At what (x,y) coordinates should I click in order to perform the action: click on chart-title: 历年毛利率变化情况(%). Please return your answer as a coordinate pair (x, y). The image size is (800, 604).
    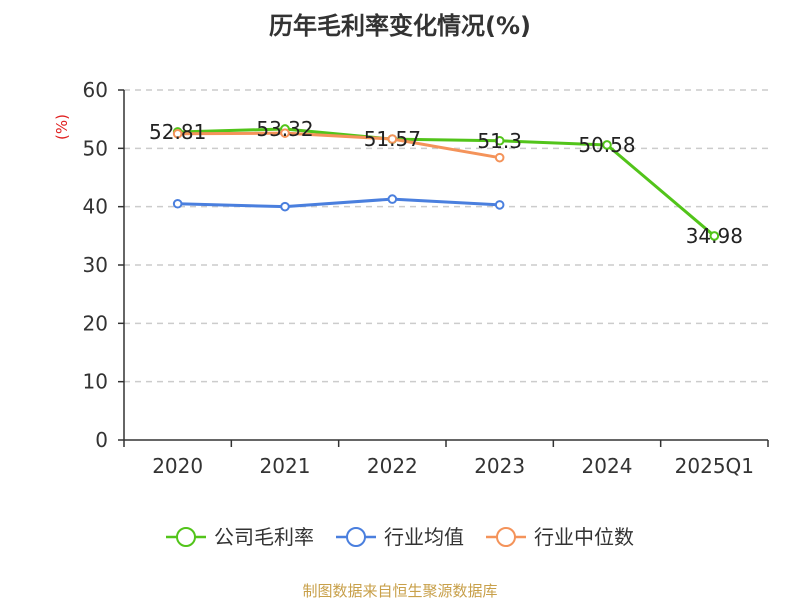
    Looking at the image, I should click on (400, 26).